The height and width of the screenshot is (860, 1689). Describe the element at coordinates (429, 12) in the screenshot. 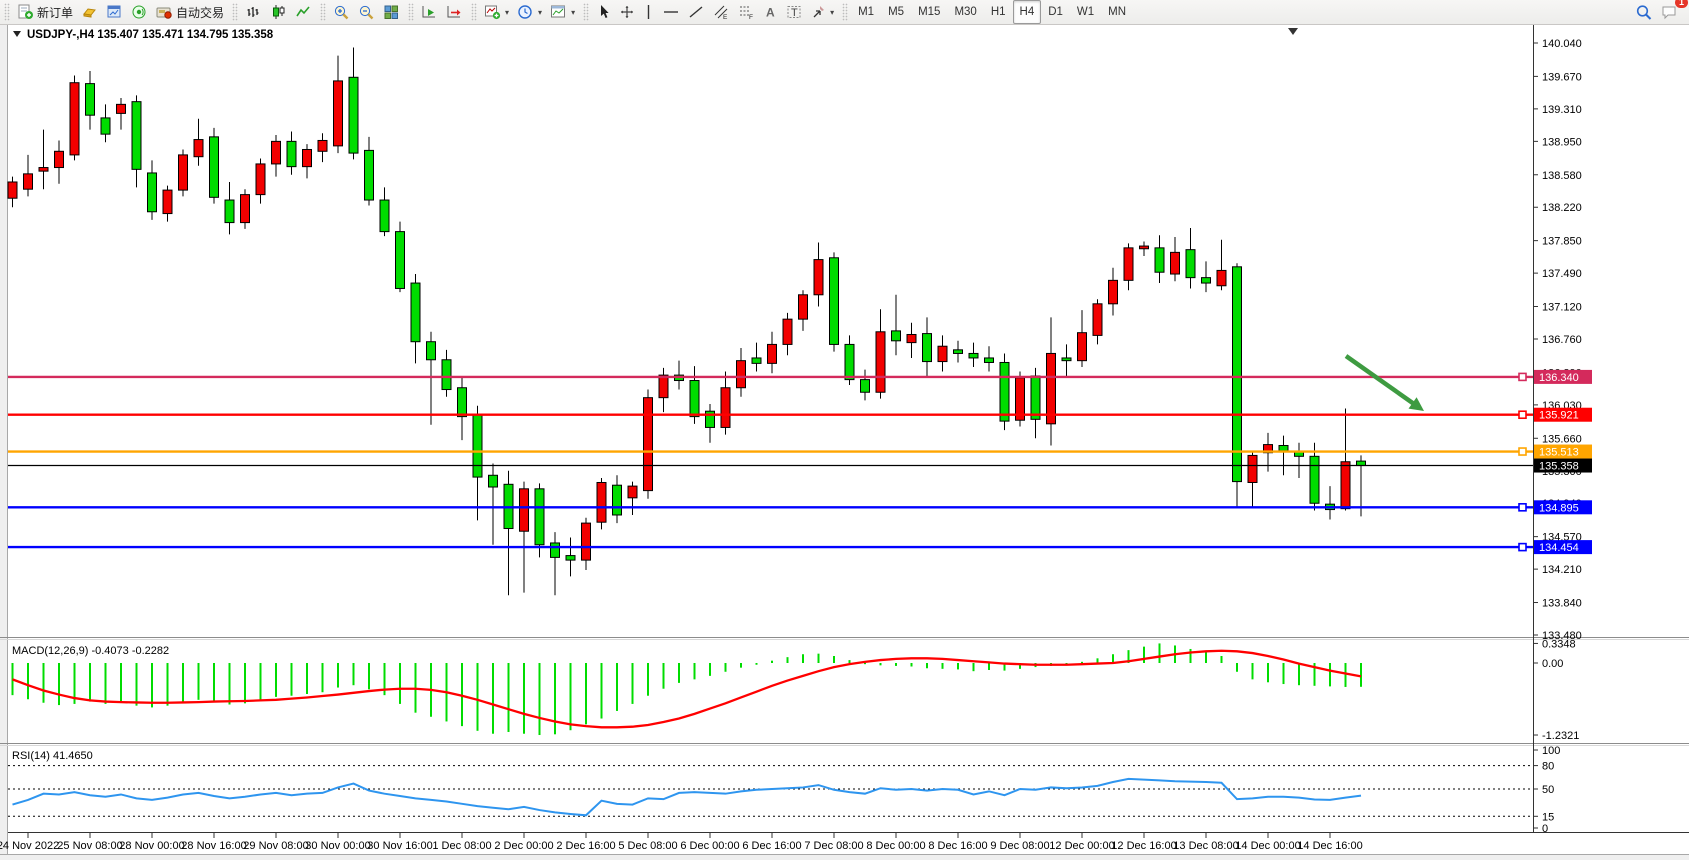

I see `auto-scroll-button` at that location.